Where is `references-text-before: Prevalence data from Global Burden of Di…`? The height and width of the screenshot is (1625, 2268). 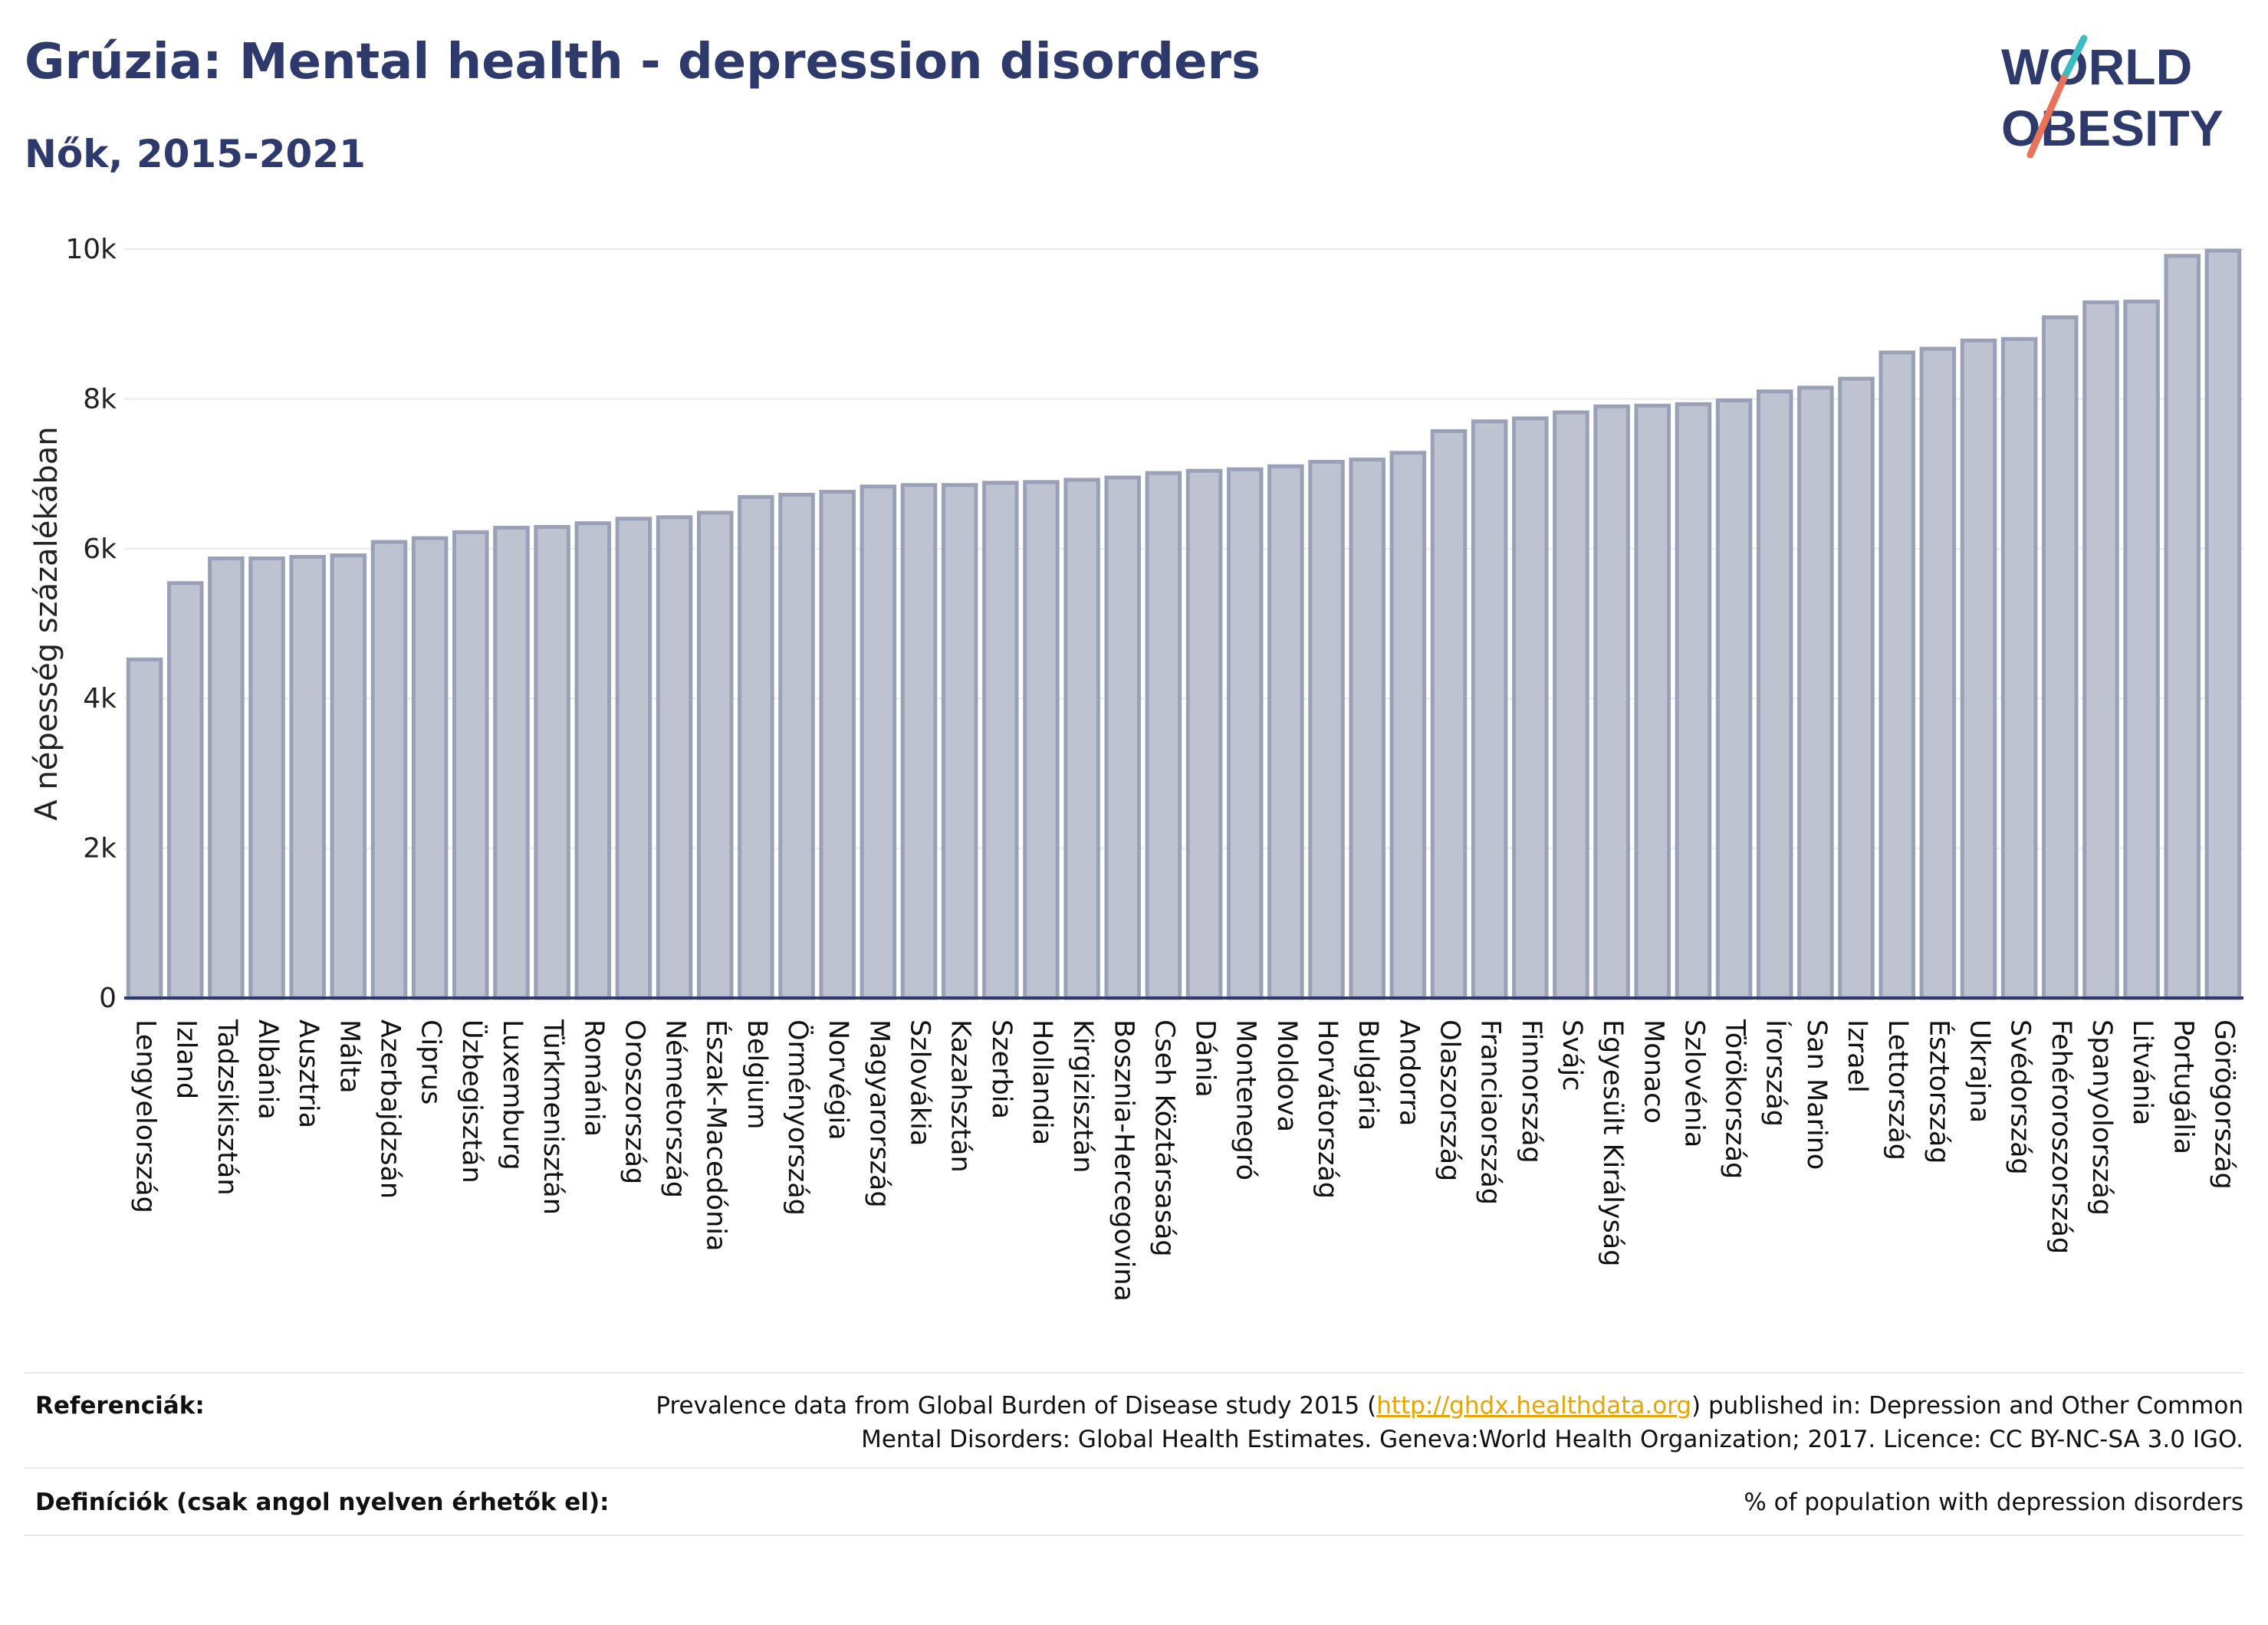 references-text-before: Prevalence data from Global Burden of Di… is located at coordinates (1016, 1406).